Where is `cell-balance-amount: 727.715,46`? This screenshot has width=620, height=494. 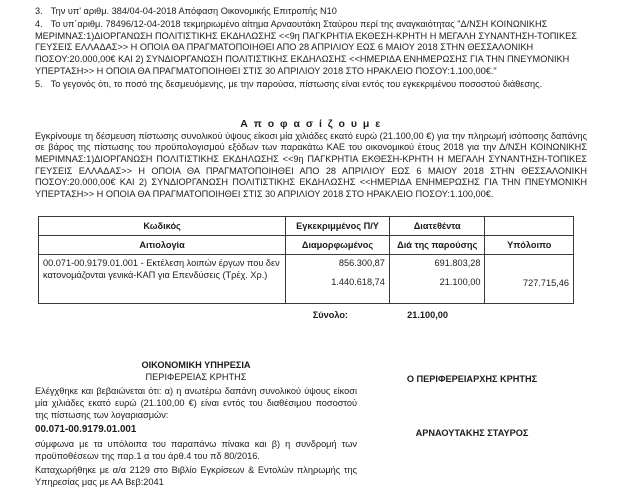 cell-balance-amount: 727.715,46 is located at coordinates (529, 278).